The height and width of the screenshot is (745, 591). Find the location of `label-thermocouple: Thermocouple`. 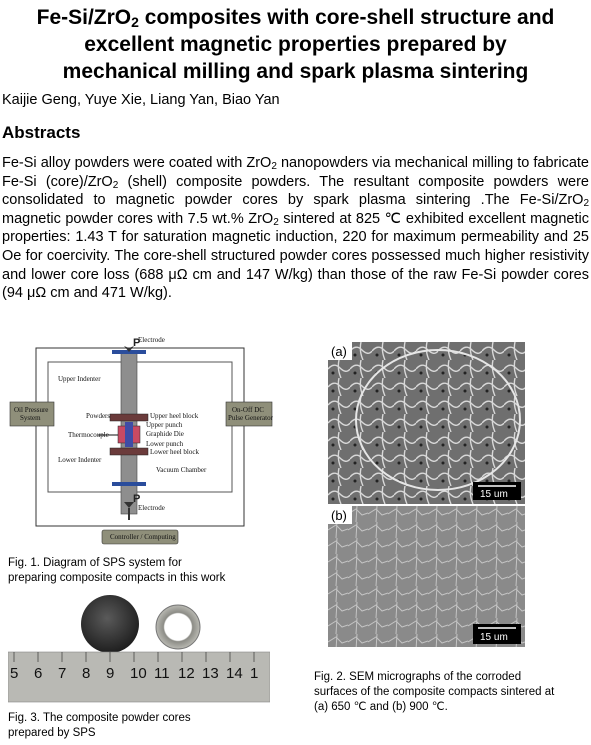

label-thermocouple: Thermocouple is located at coordinates (88, 435).